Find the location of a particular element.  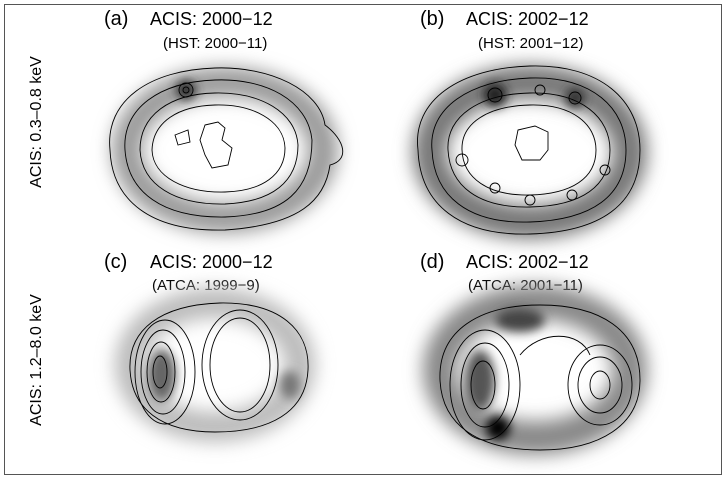

panel-label: (d) is located at coordinates (432, 262).